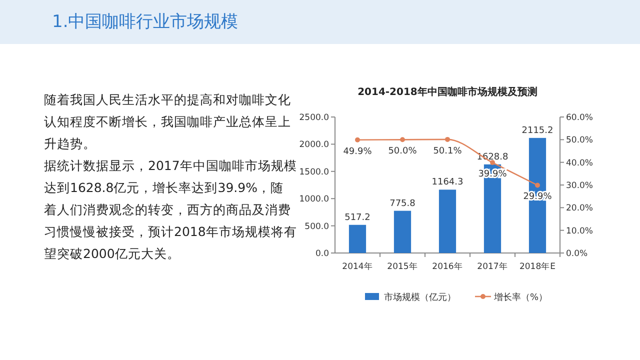 The width and height of the screenshot is (640, 360). I want to click on data-label: 50.0%, so click(403, 151).